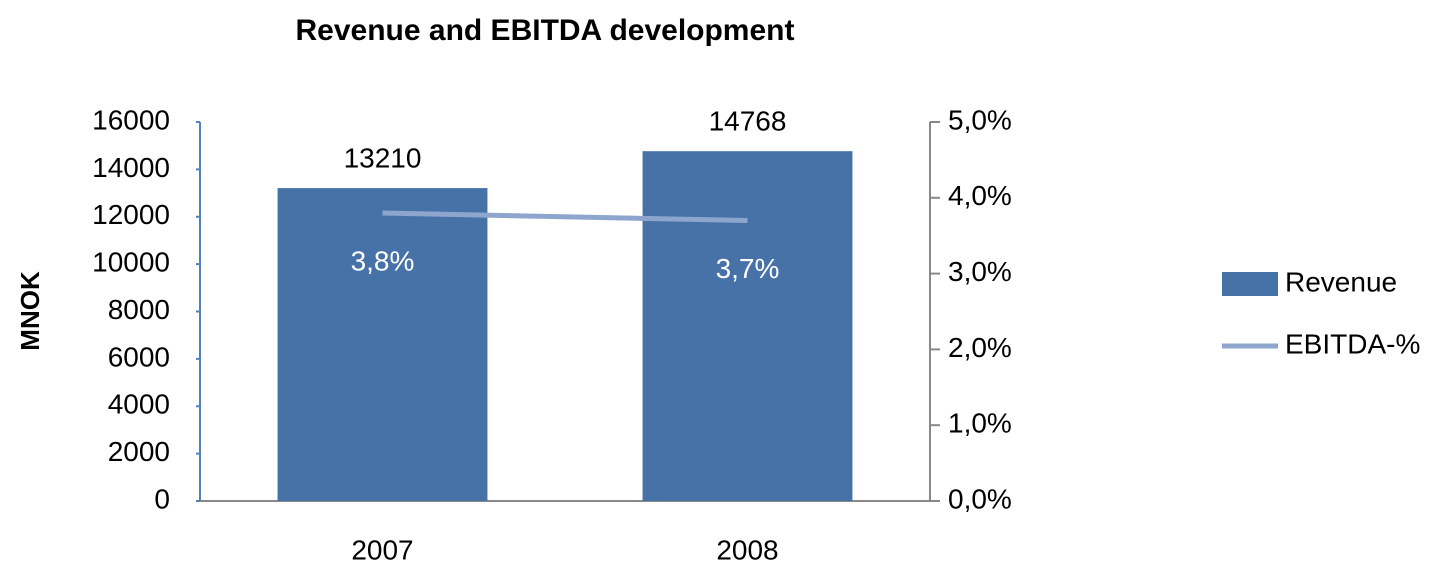 This screenshot has height=578, width=1439. Describe the element at coordinates (565, 217) in the screenshot. I see `line` at that location.